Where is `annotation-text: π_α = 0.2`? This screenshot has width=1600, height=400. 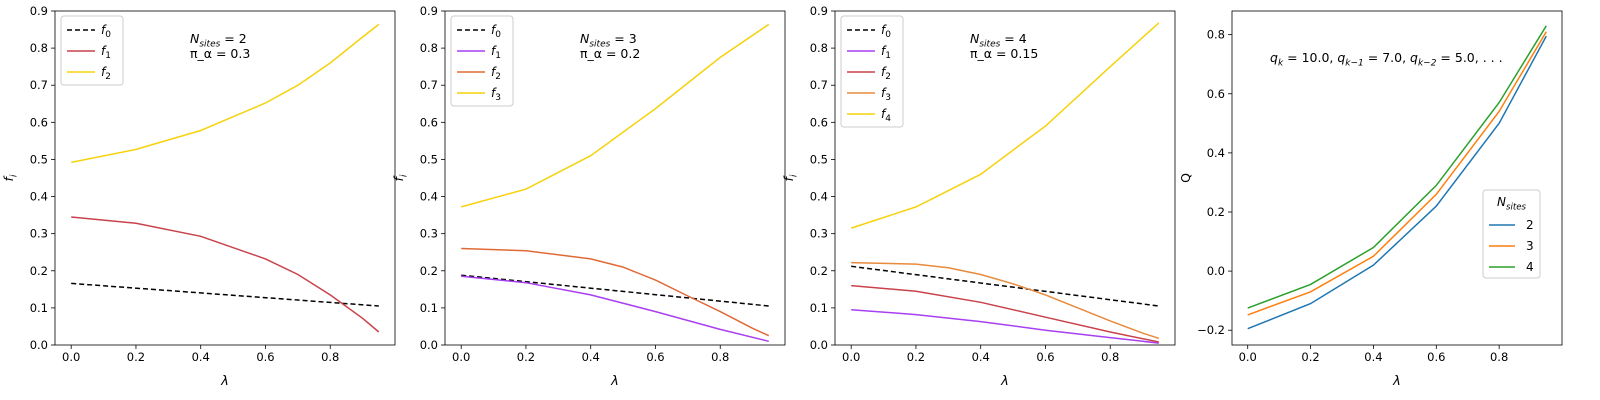
annotation-text: π_α = 0.2 is located at coordinates (610, 53).